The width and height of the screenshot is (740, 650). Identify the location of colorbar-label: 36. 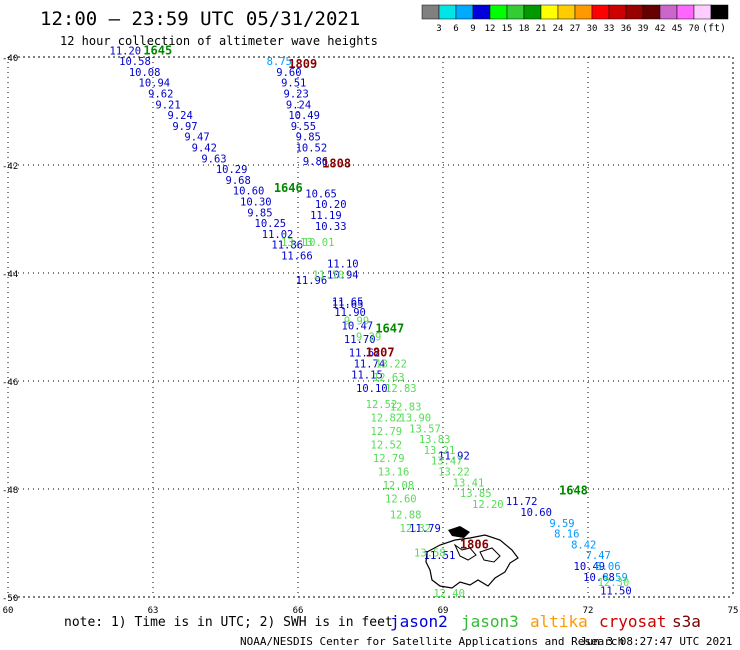
(626, 29).